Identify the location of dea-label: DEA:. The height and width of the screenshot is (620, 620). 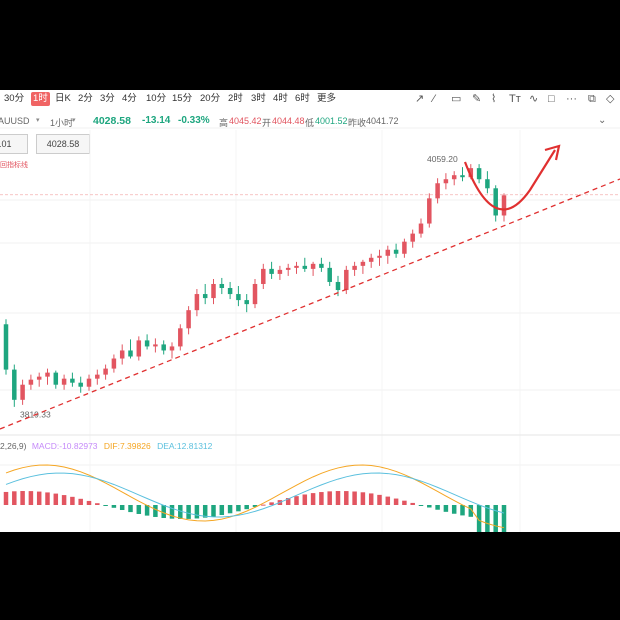
(167, 446).